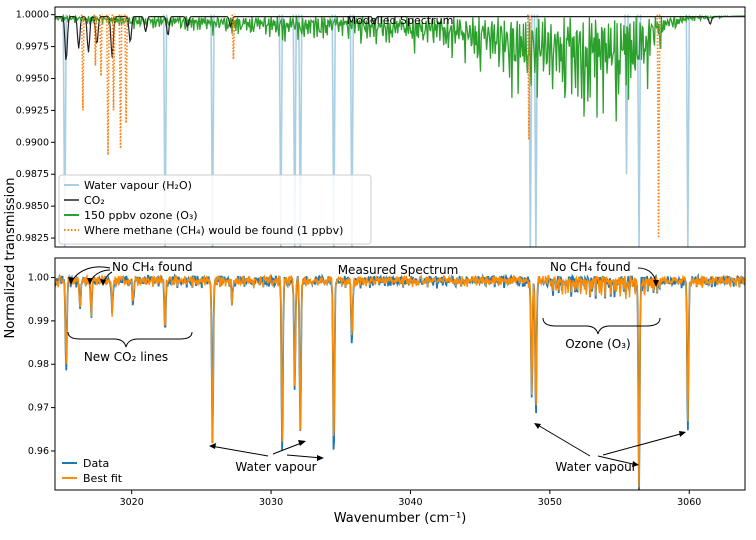  I want to click on y-axis-label: Normalized transmission, so click(10, 258).